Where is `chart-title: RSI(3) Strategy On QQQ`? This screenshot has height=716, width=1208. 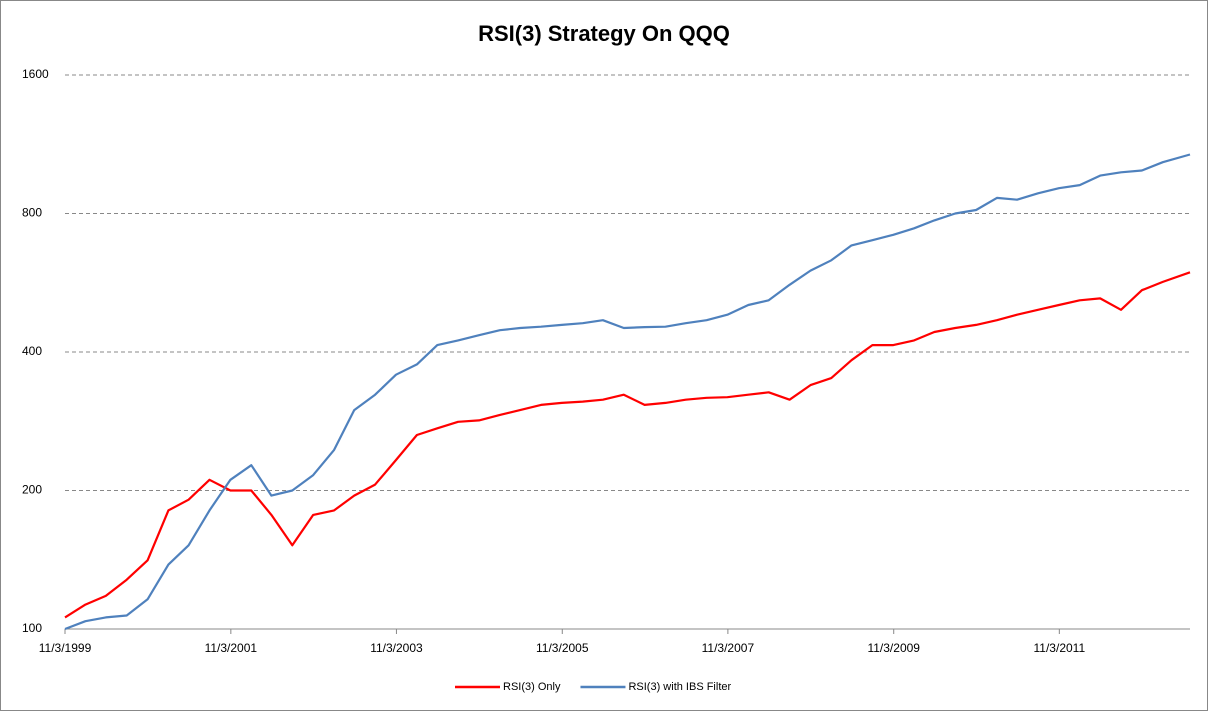
chart-title: RSI(3) Strategy On QQQ is located at coordinates (604, 33).